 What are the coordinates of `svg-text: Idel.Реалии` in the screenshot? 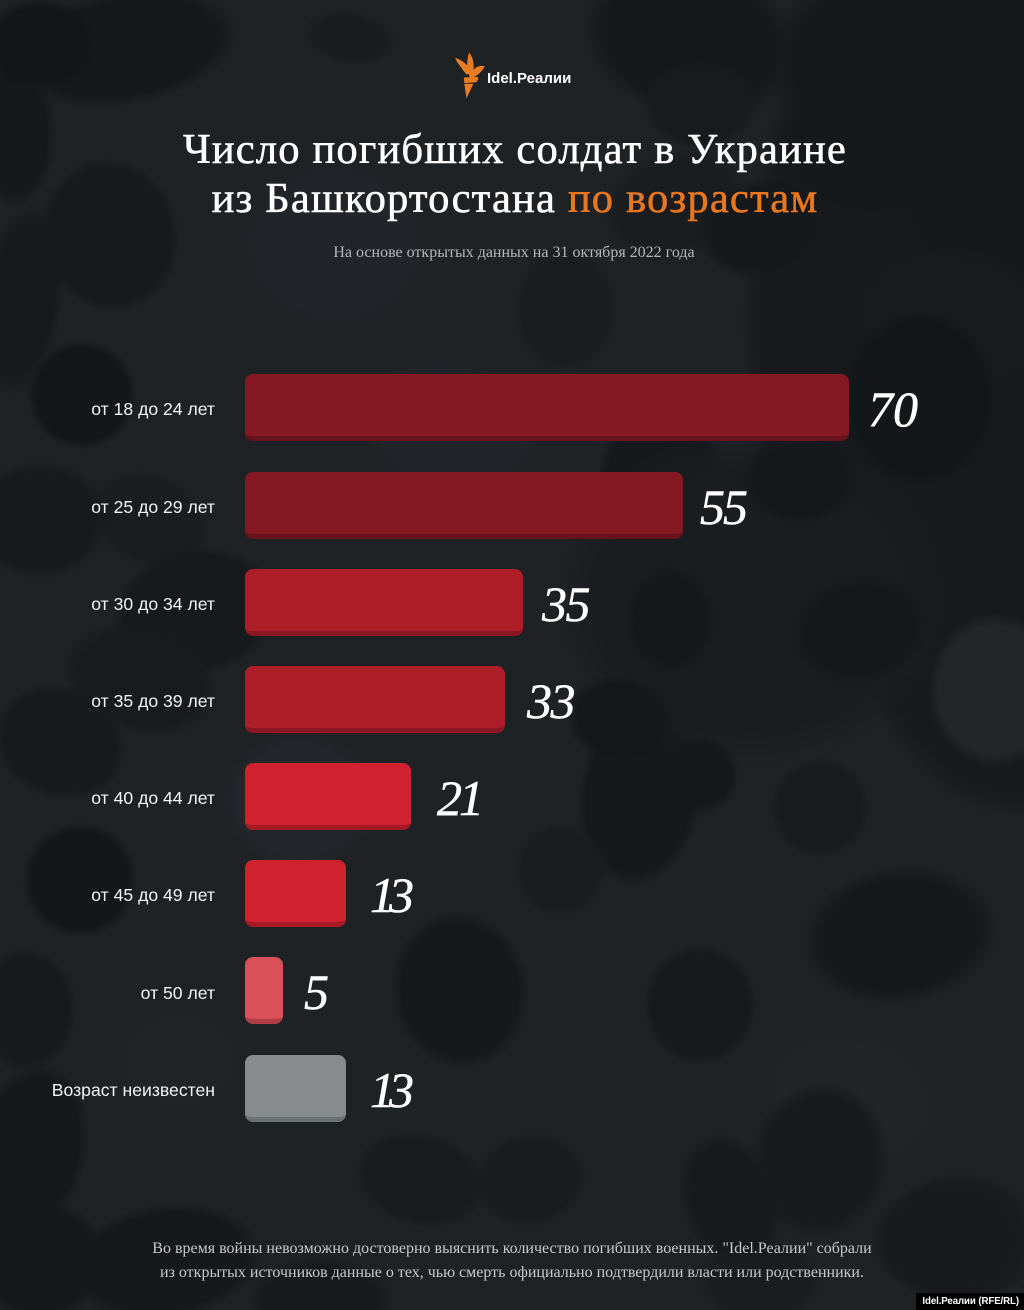 It's located at (529, 78).